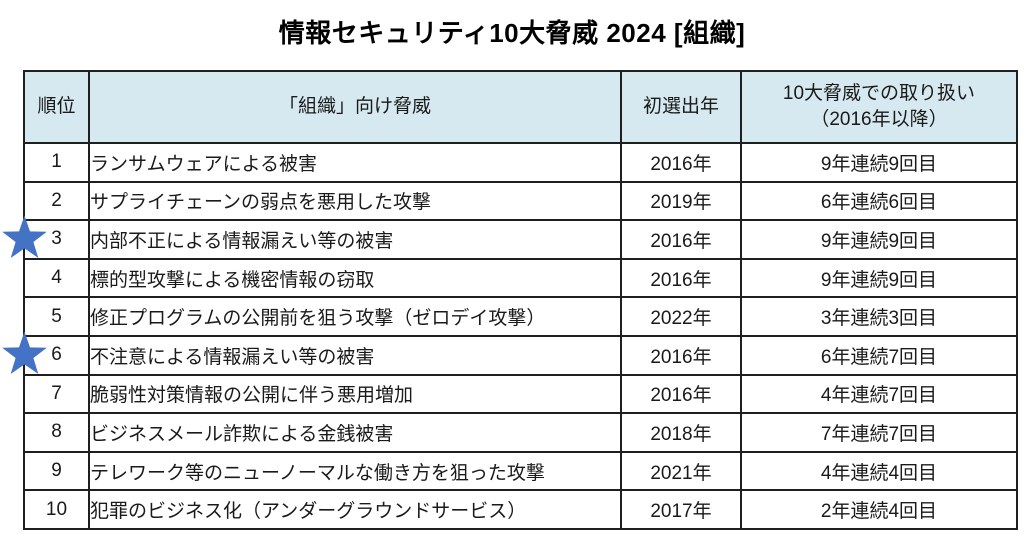 This screenshot has height=554, width=1024. I want to click on rank-cell: 3, so click(46, 237).